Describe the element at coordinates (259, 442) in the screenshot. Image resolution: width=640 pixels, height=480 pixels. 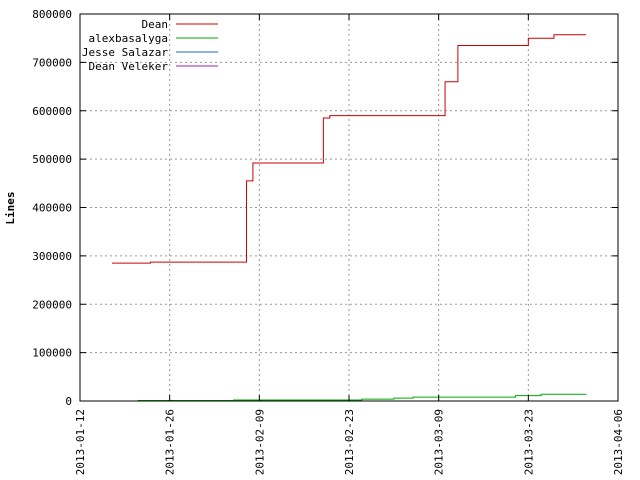
I see `x-tick-label: 2013-02-09` at that location.